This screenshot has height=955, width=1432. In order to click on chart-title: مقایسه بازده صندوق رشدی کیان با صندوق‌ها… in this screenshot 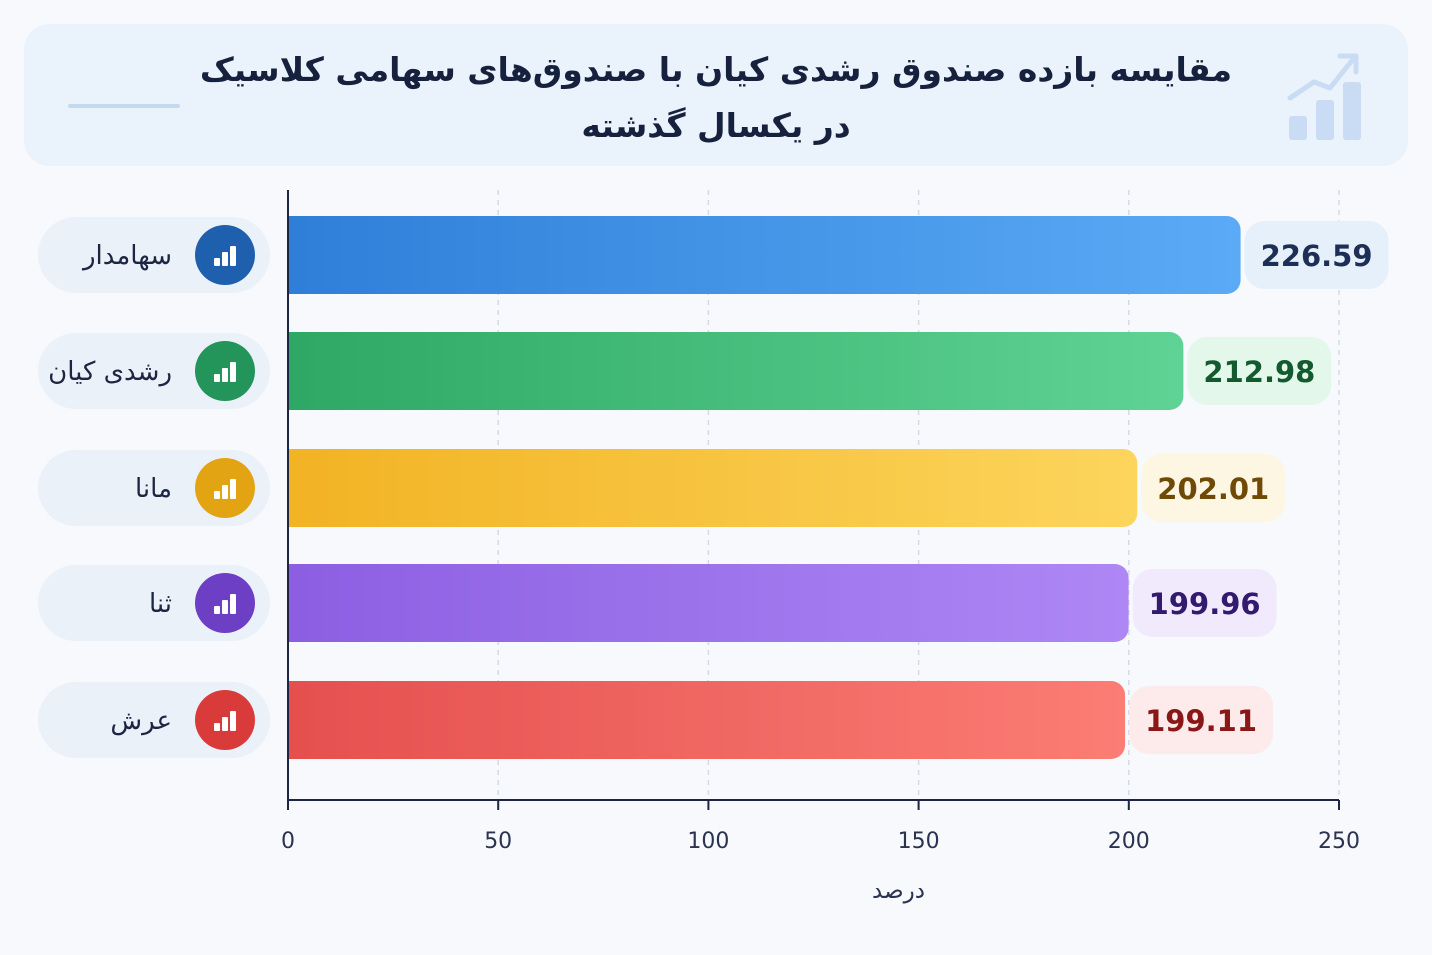, I will do `click(716, 98)`.